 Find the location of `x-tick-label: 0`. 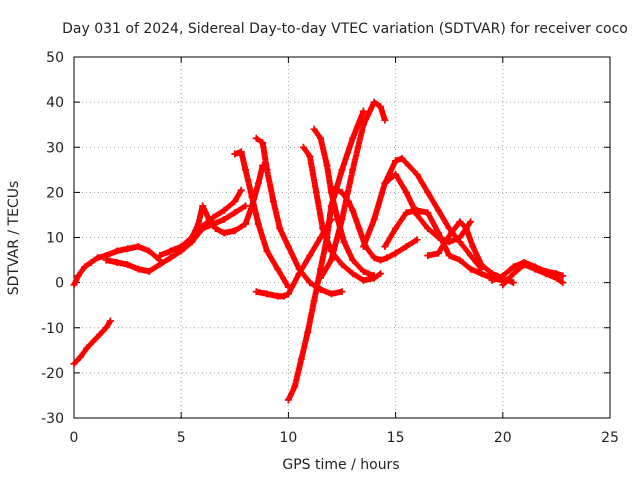

x-tick-label: 0 is located at coordinates (74, 438).